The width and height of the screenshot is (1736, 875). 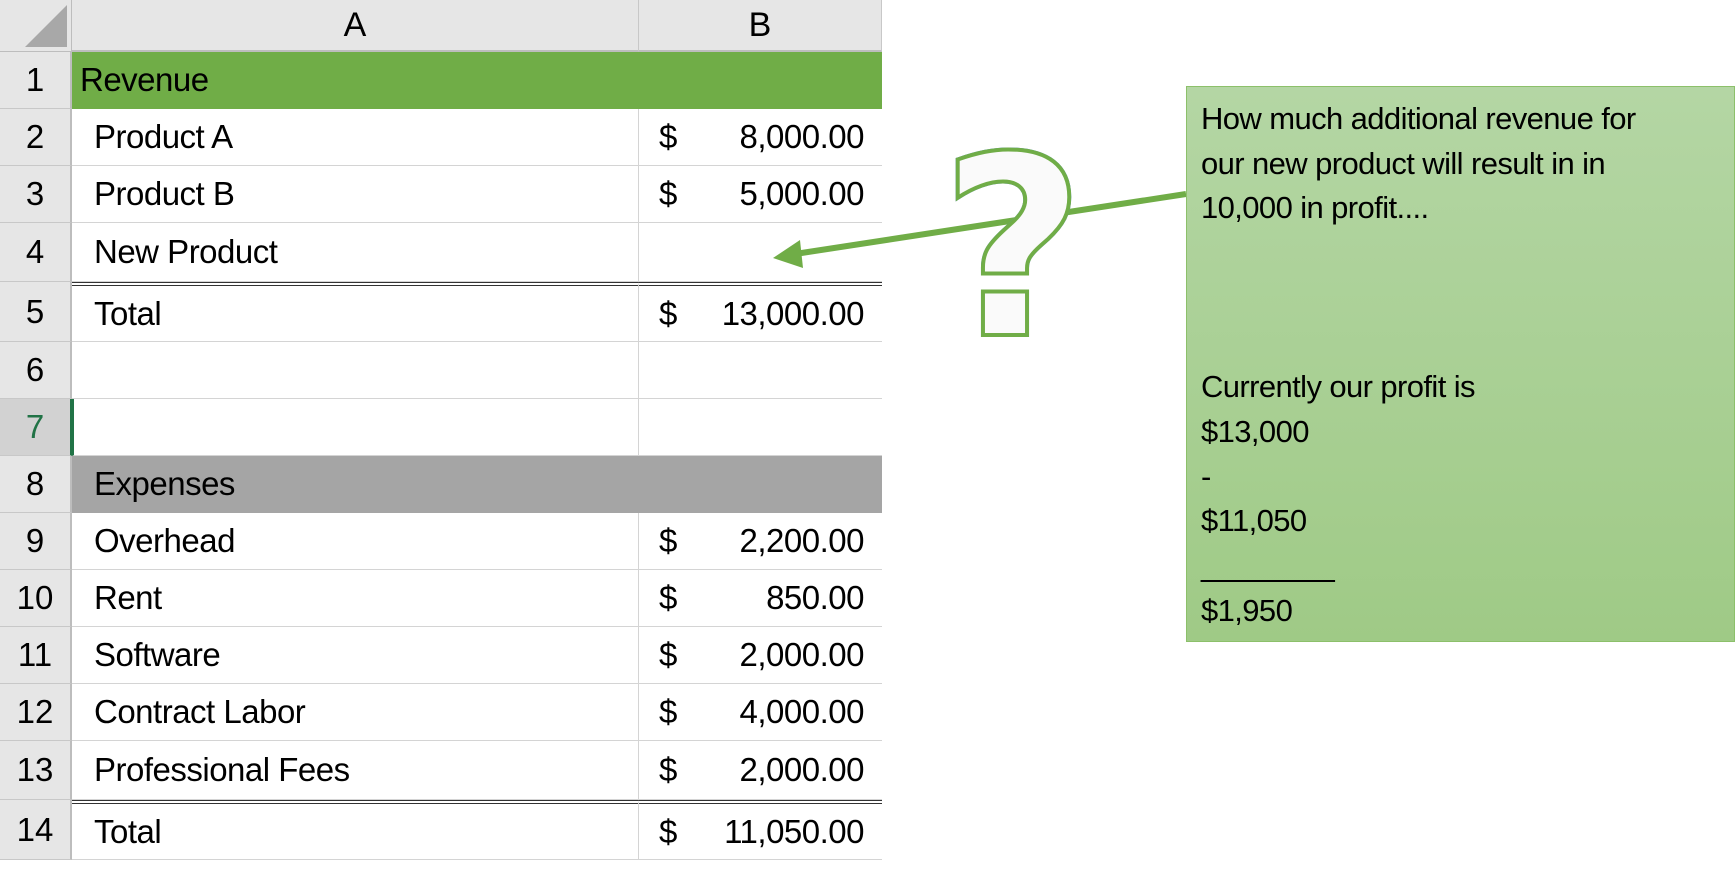 What do you see at coordinates (36, 484) in the screenshot?
I see `row-header: 8` at bounding box center [36, 484].